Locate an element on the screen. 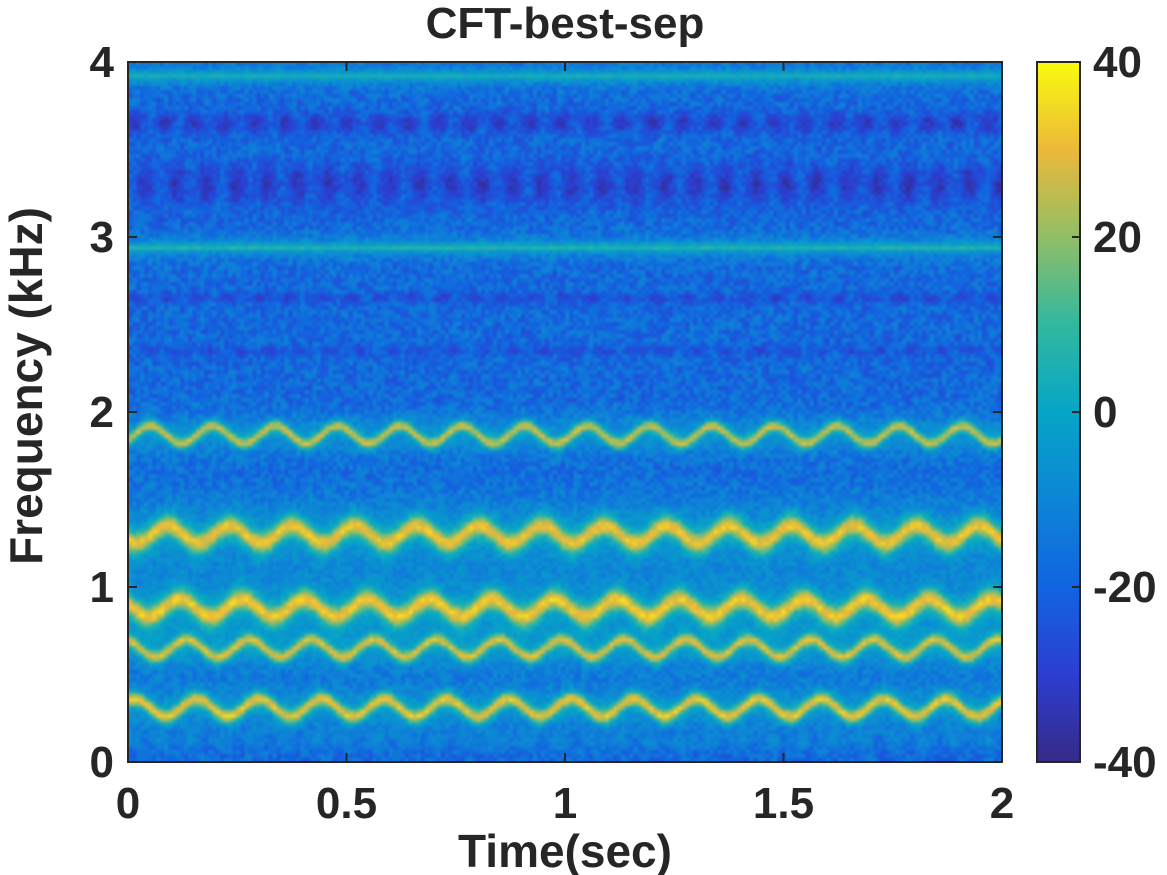  x-tick-label: 2 is located at coordinates (1002, 803).